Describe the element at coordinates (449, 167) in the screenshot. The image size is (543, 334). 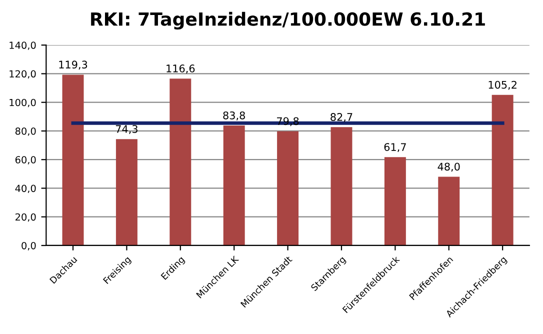
I see `data-label: 48,0` at that location.